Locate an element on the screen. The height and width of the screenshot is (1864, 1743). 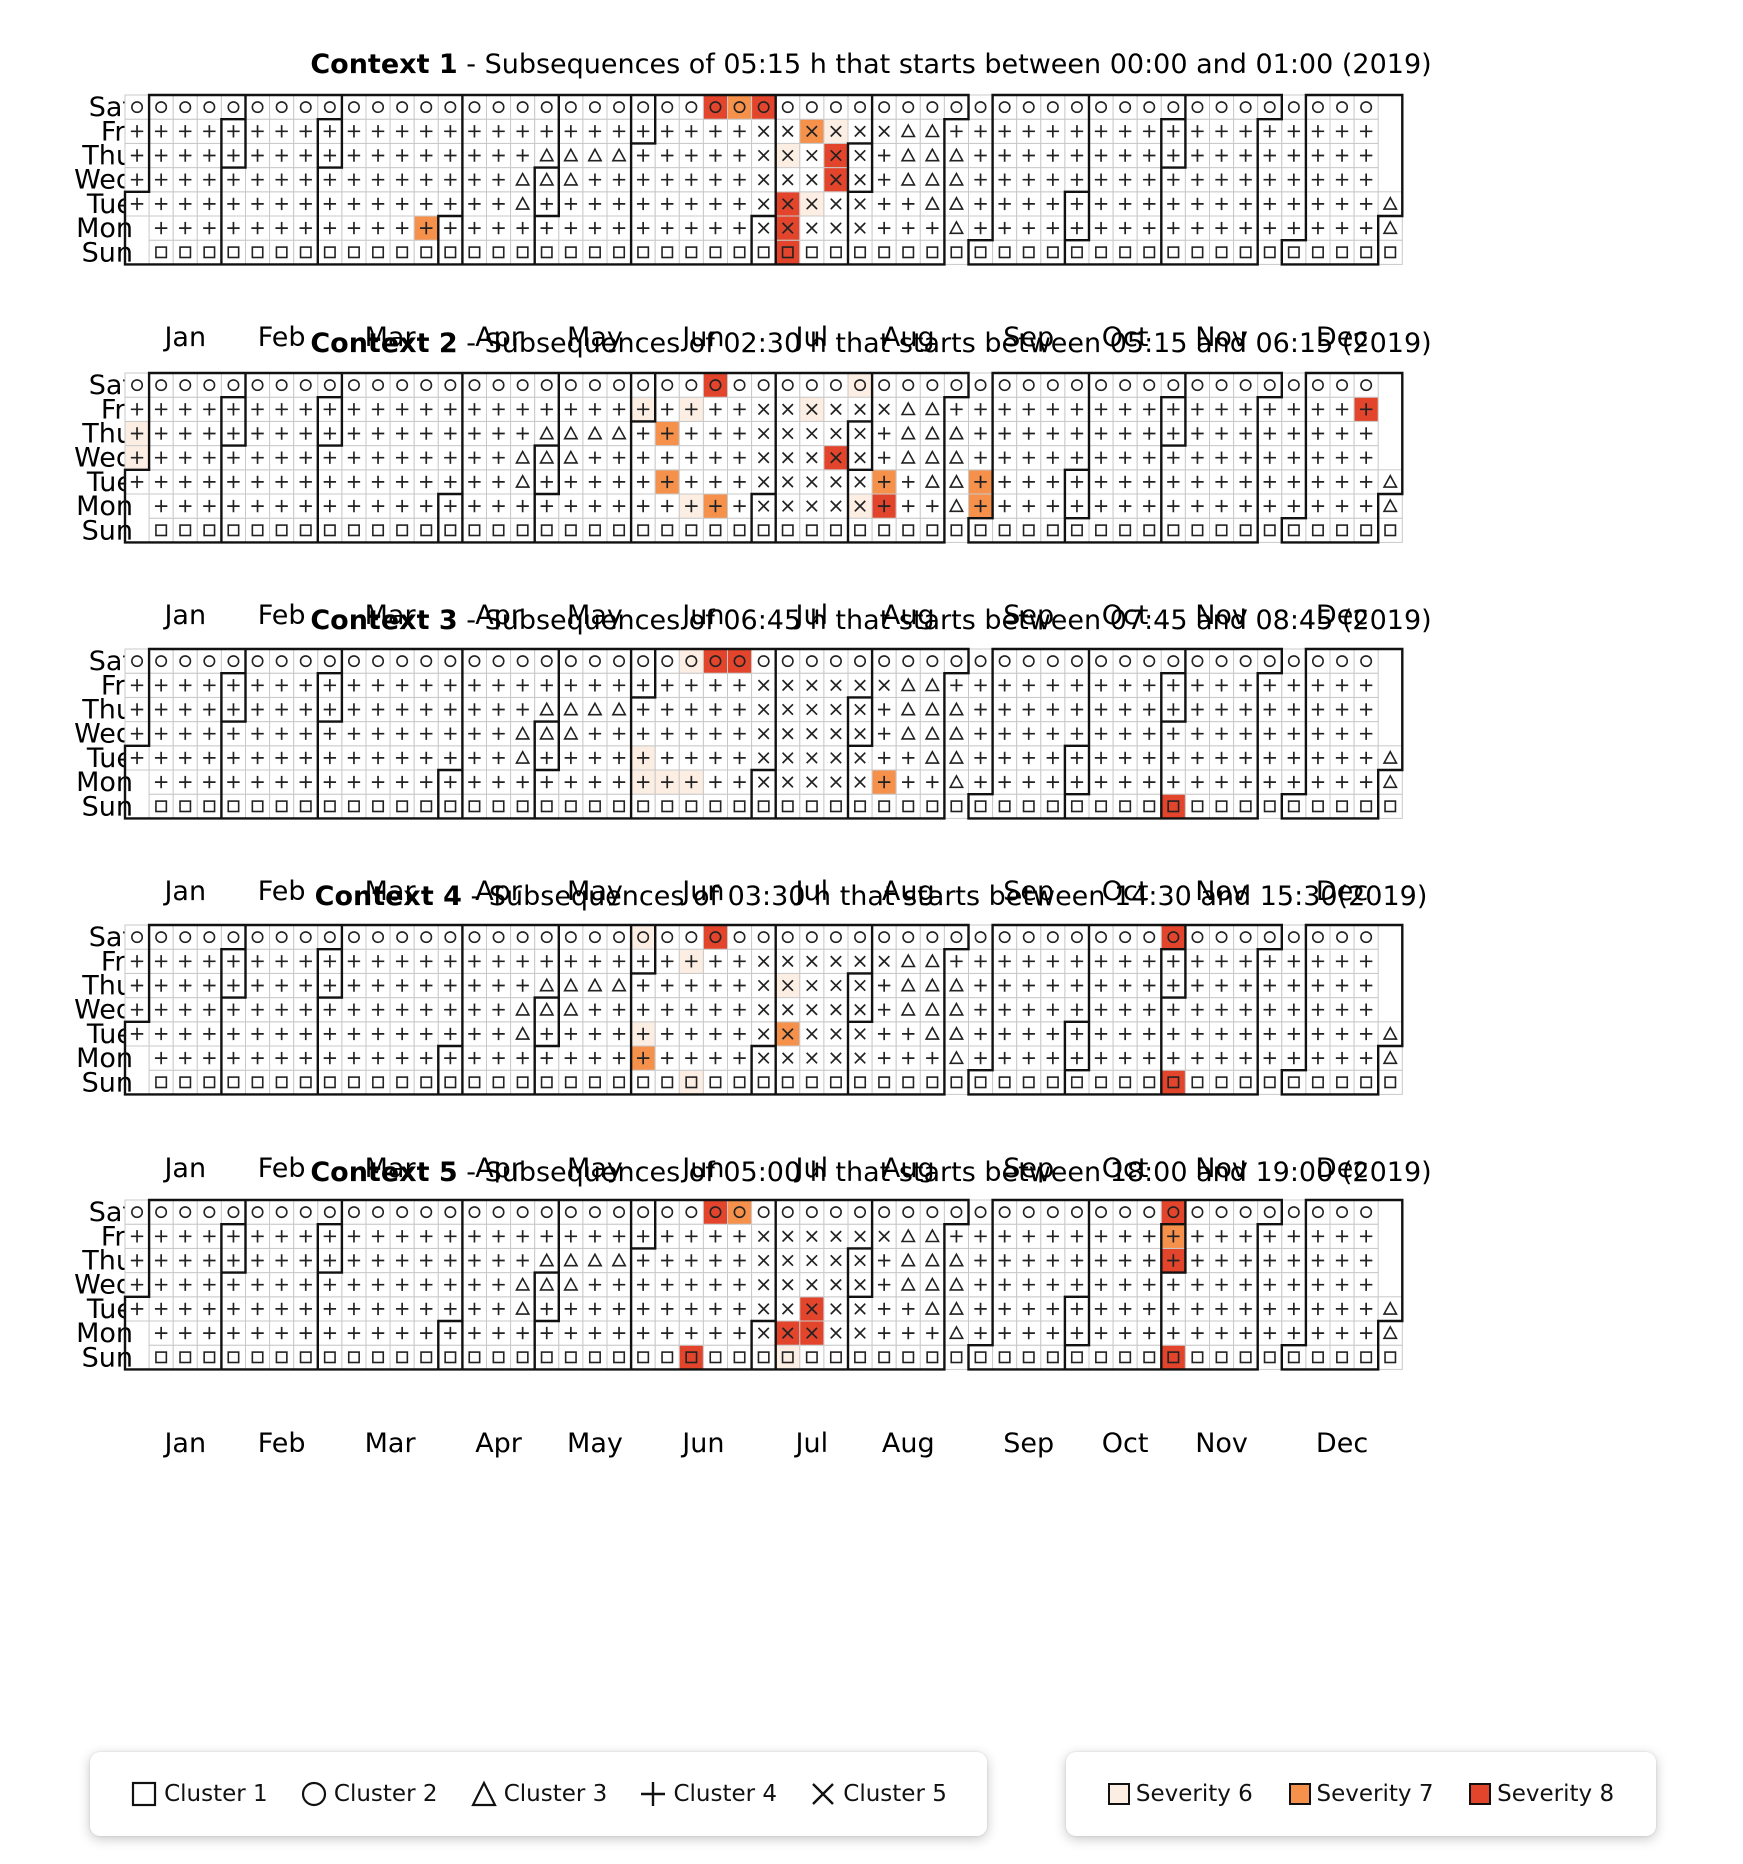
month-label-dec: Dec is located at coordinates (1342, 1443).